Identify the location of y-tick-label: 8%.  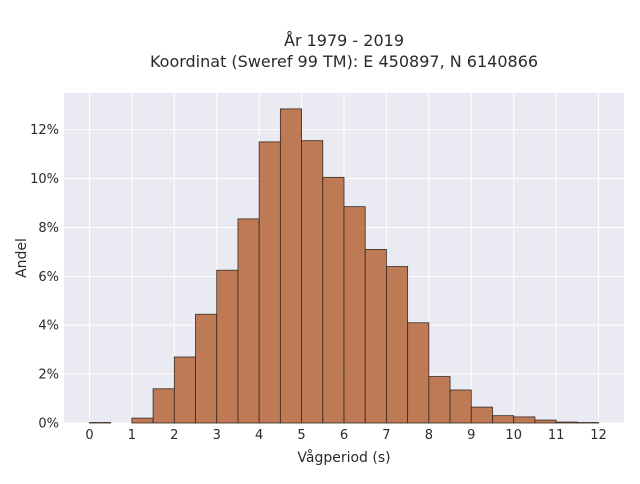
(48, 228).